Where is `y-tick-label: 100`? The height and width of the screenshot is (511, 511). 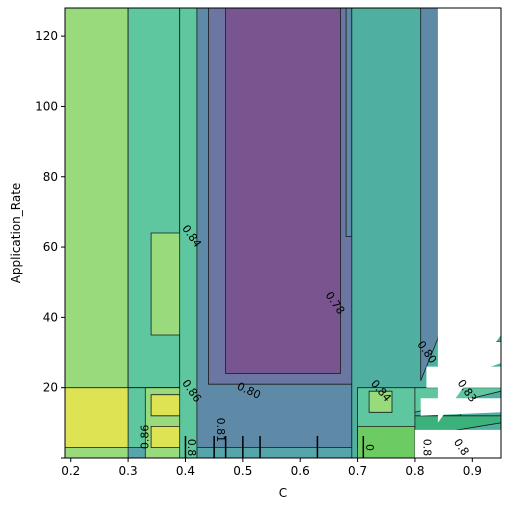 y-tick-label: 100 is located at coordinates (46, 106).